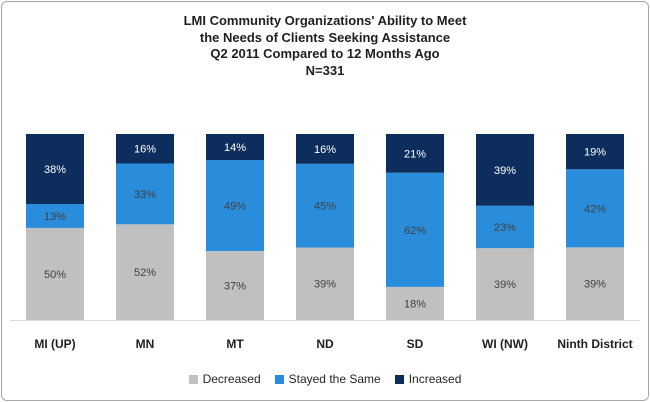 The height and width of the screenshot is (402, 650). I want to click on chart-title-line-2: the Needs of Clients Seeking Assistance, so click(325, 37).